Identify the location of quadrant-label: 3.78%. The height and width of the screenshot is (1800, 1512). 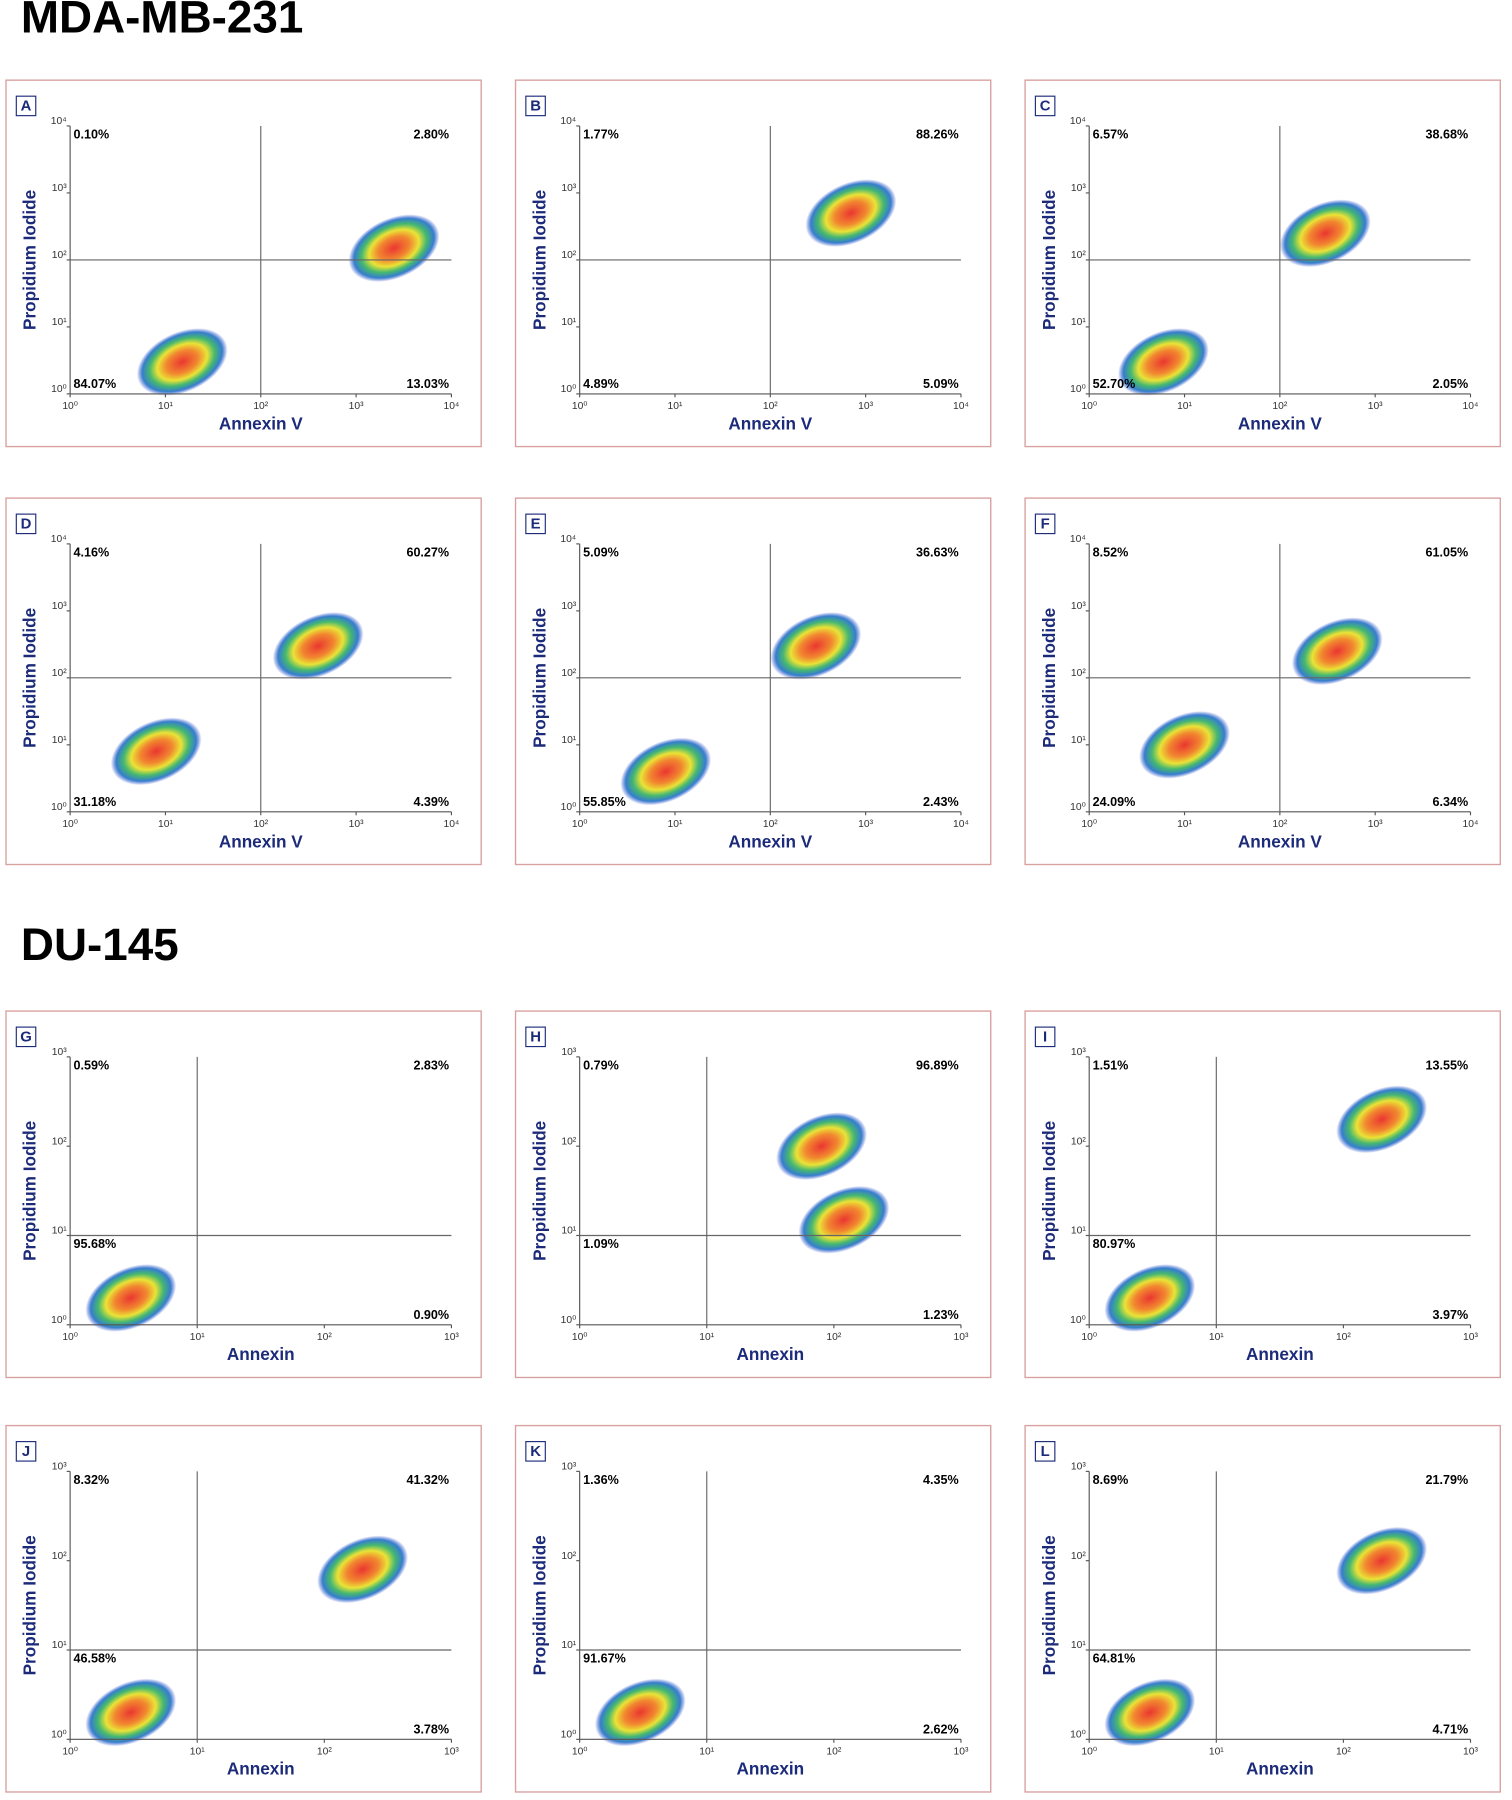
(431, 1729).